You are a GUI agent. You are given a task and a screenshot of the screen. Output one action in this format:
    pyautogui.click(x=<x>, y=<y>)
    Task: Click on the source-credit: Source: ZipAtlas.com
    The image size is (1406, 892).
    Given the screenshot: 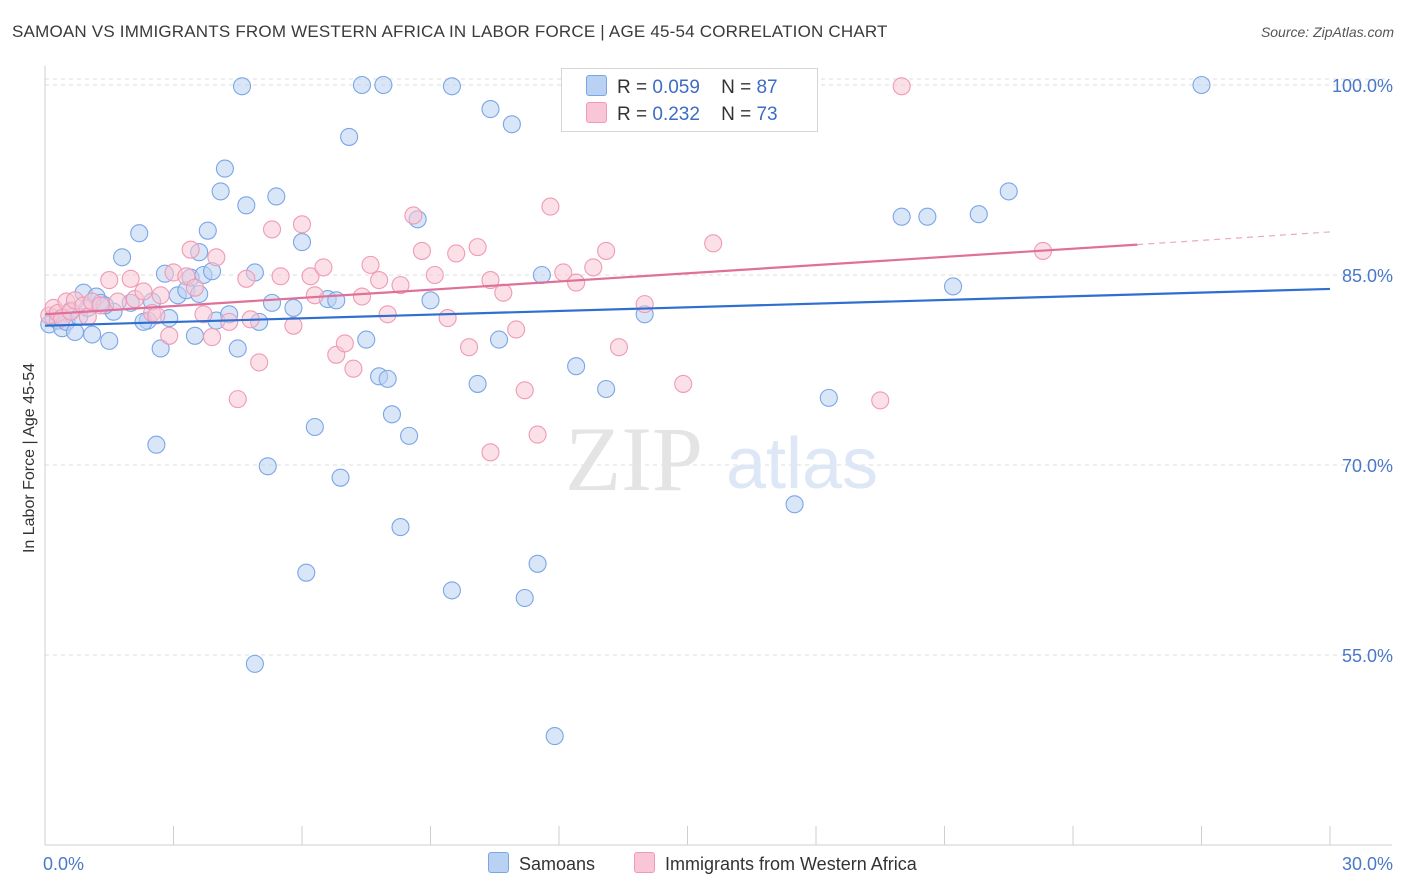 What is the action you would take?
    pyautogui.click(x=1327, y=32)
    